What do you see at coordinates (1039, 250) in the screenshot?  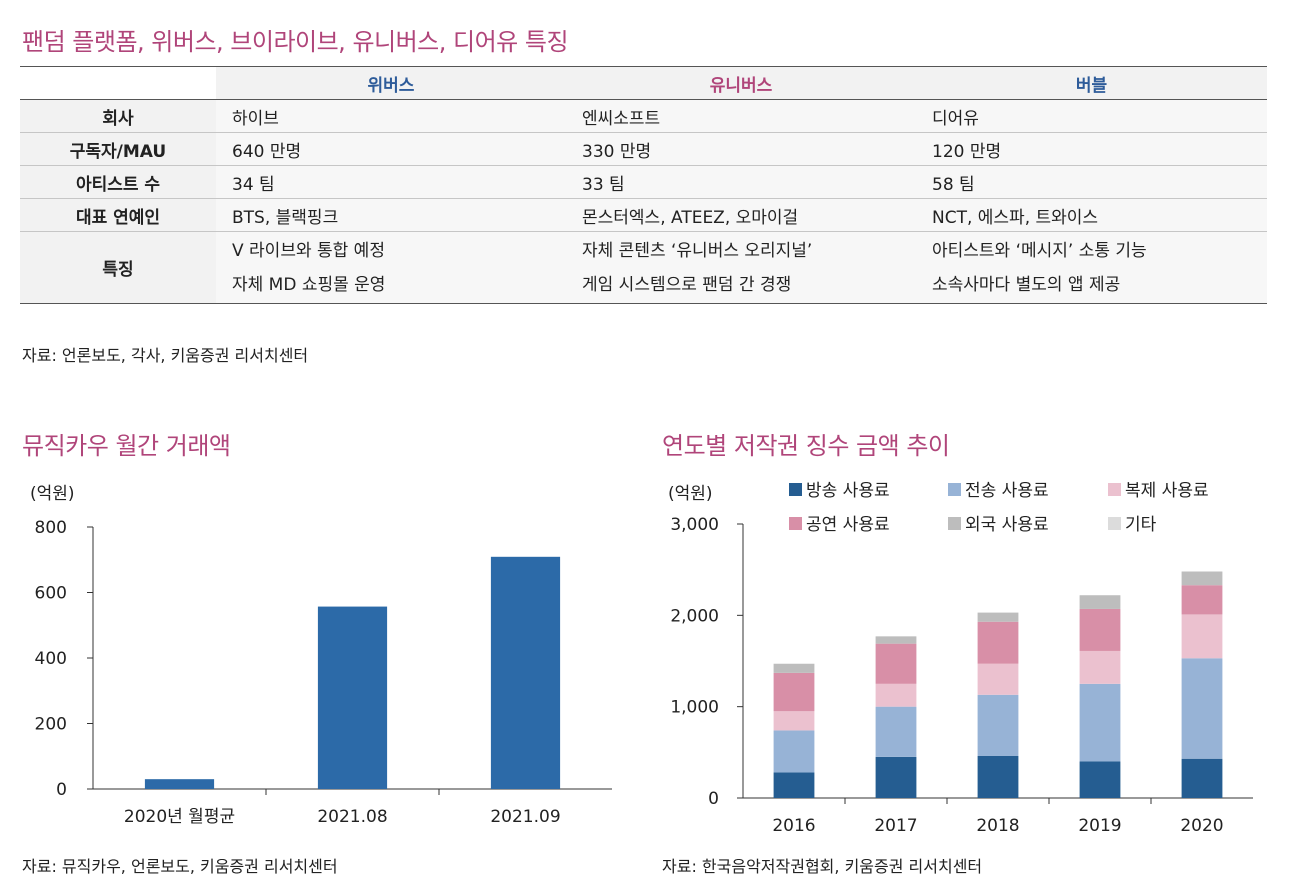 I see `cell-line: 아티스트와 ‘메시지’ 소통 기능` at bounding box center [1039, 250].